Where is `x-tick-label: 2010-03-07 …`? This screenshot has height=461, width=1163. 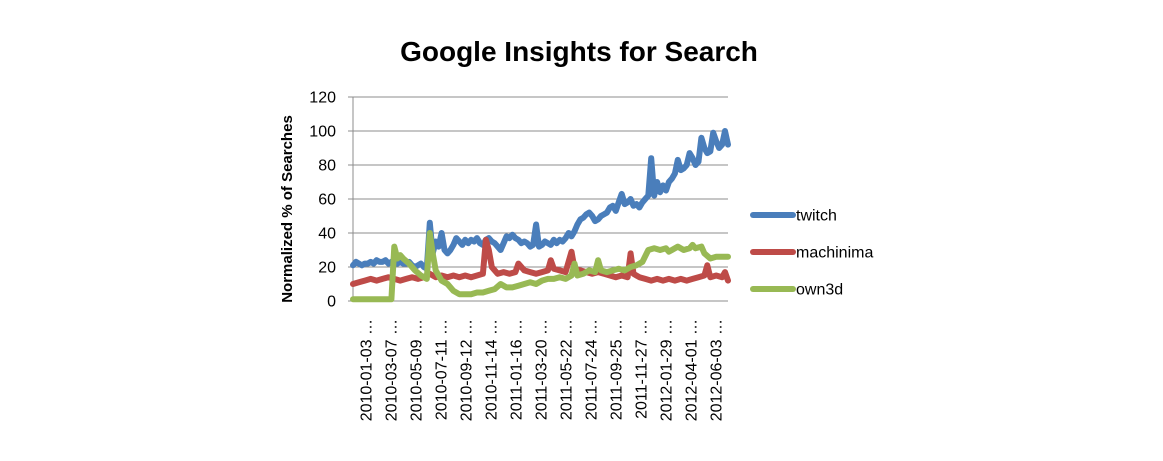
x-tick-label: 2010-03-07 … is located at coordinates (392, 370).